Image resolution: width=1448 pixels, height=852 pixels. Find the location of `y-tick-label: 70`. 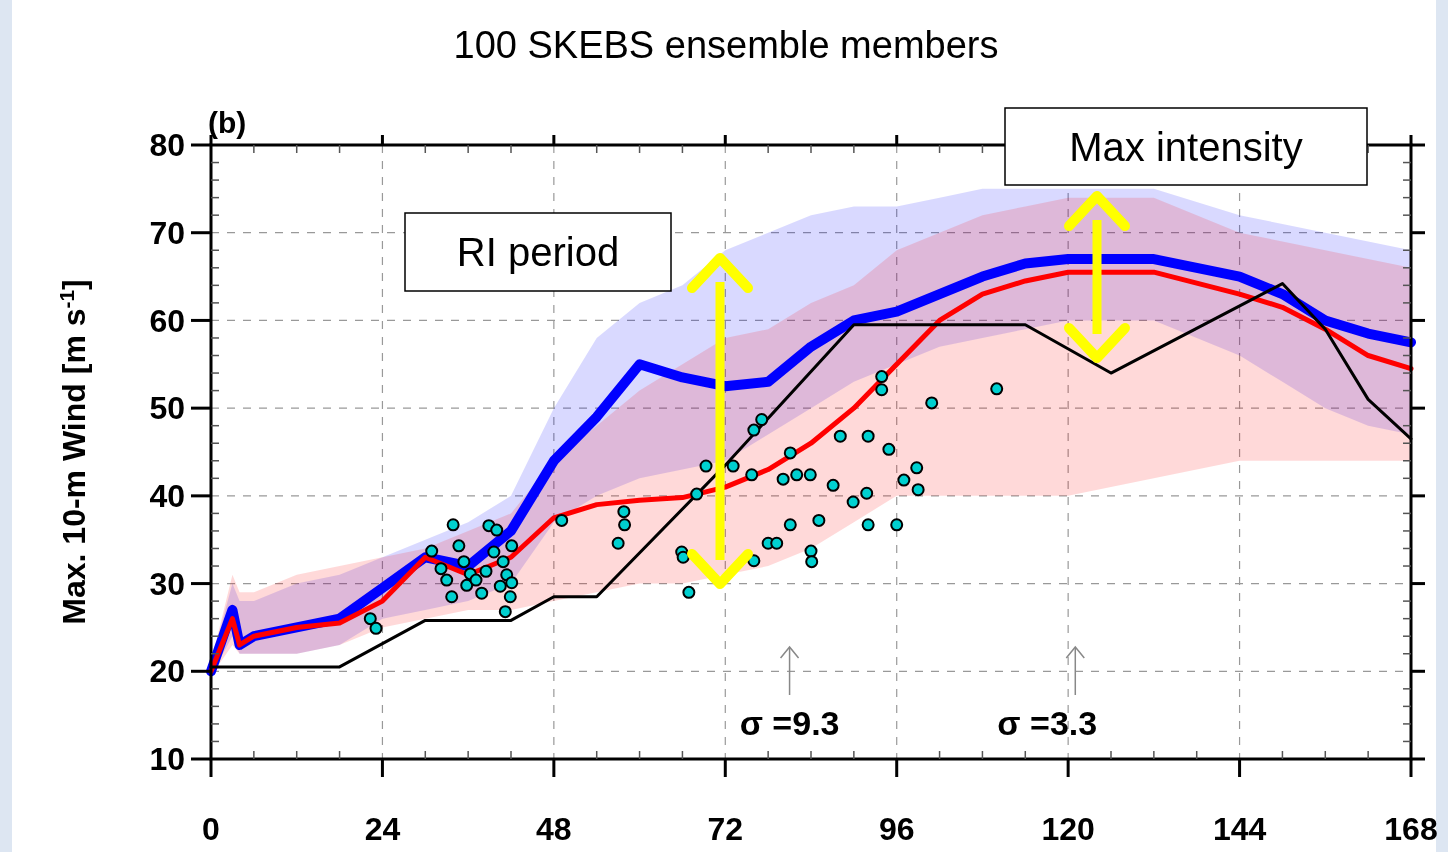

y-tick-label: 70 is located at coordinates (167, 232).